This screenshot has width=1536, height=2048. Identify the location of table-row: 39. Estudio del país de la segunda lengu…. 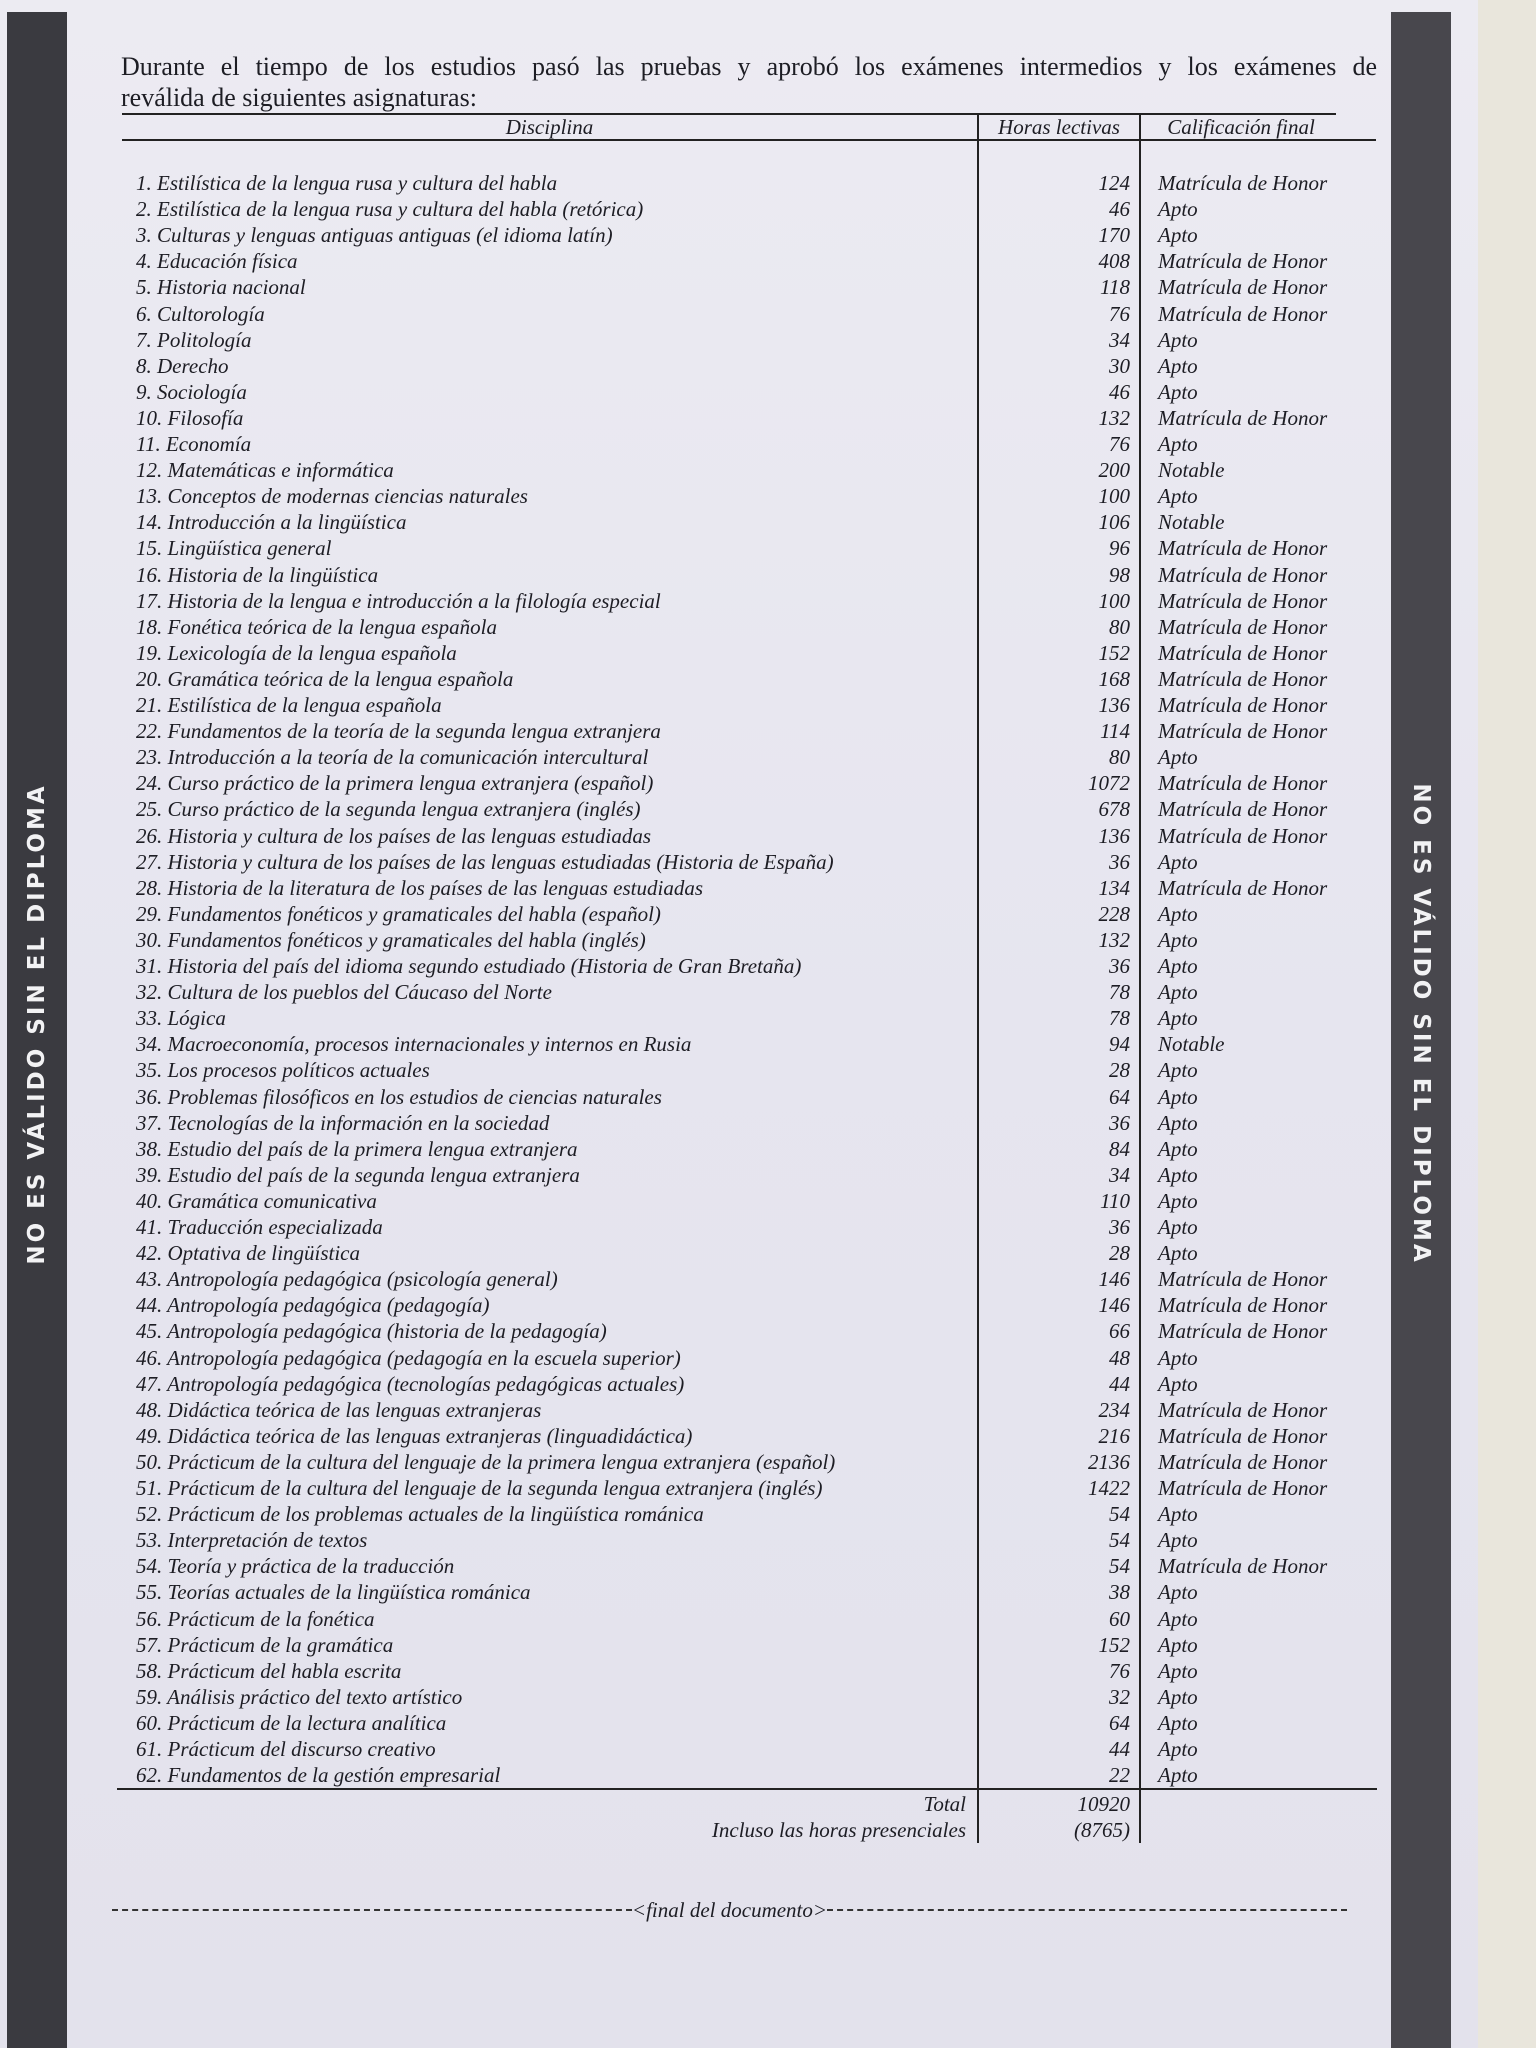
(748, 1175).